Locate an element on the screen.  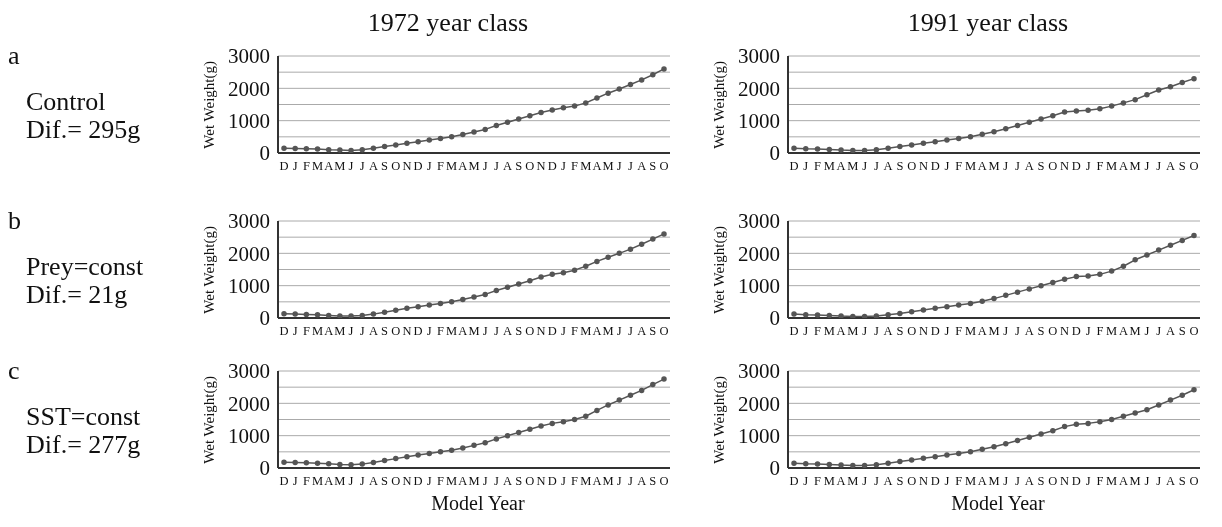
chart-title: 1972 year class is located at coordinates (448, 23).